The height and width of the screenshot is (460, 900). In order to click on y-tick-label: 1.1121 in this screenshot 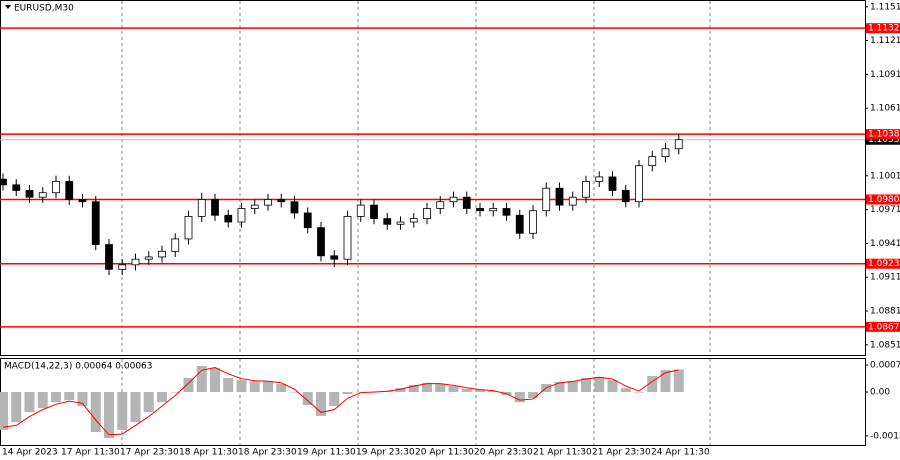, I will do `click(885, 41)`.